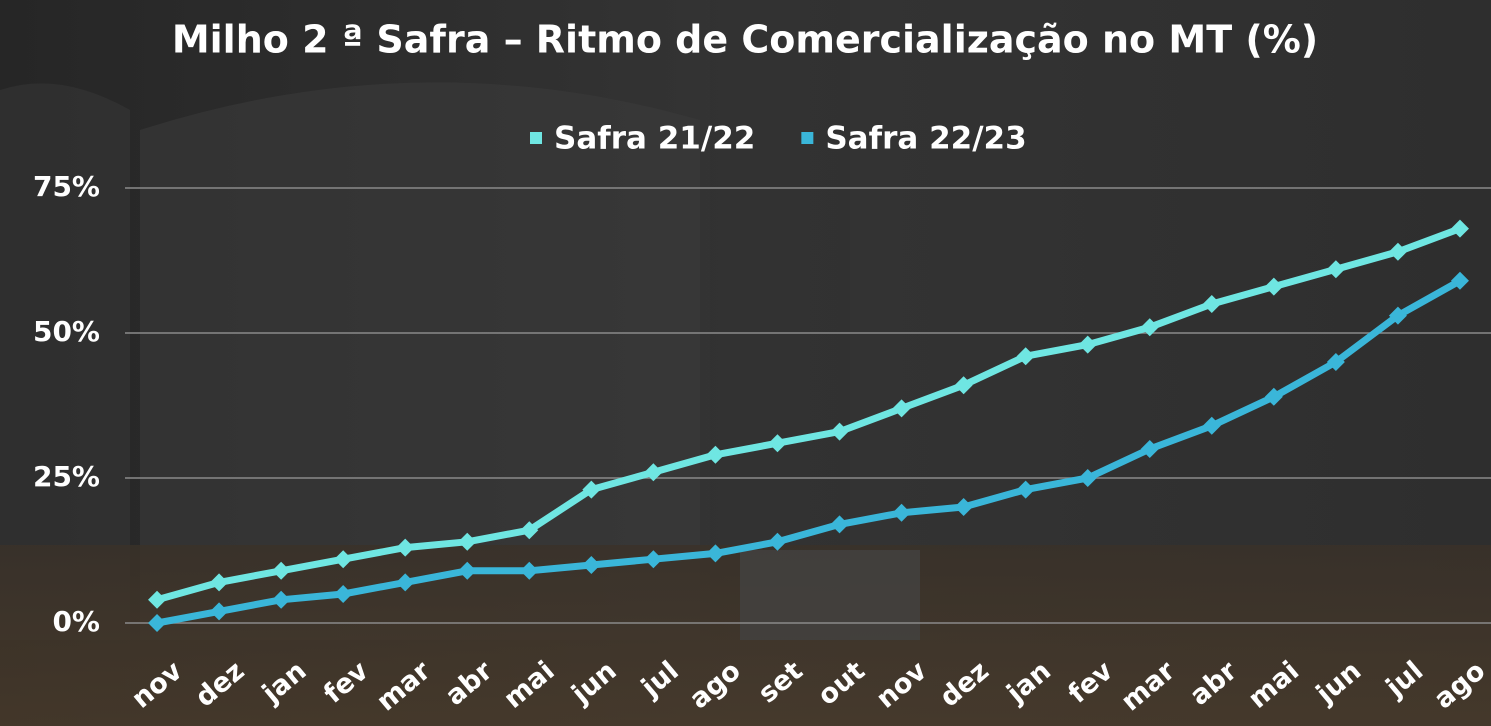 The image size is (1491, 726). Describe the element at coordinates (654, 139) in the screenshot. I see `legend-label: Safra 21/22` at that location.